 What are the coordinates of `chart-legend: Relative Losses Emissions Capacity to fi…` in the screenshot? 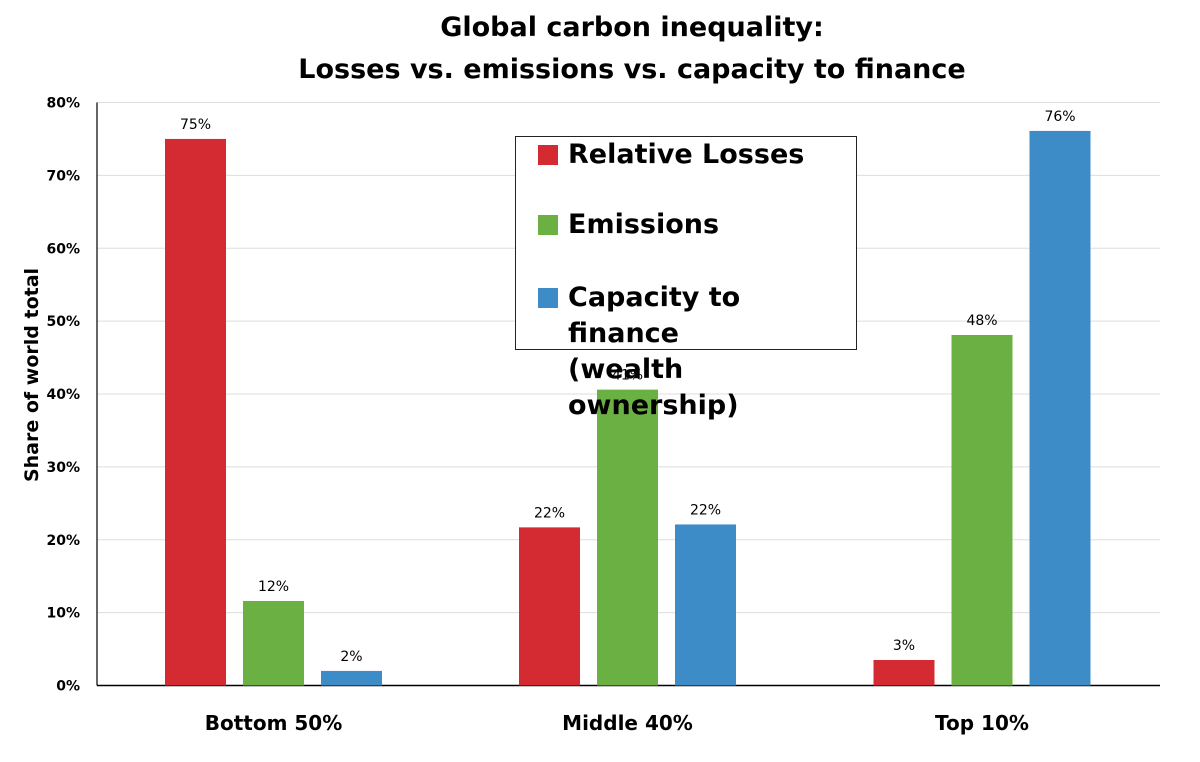 It's located at (686, 278).